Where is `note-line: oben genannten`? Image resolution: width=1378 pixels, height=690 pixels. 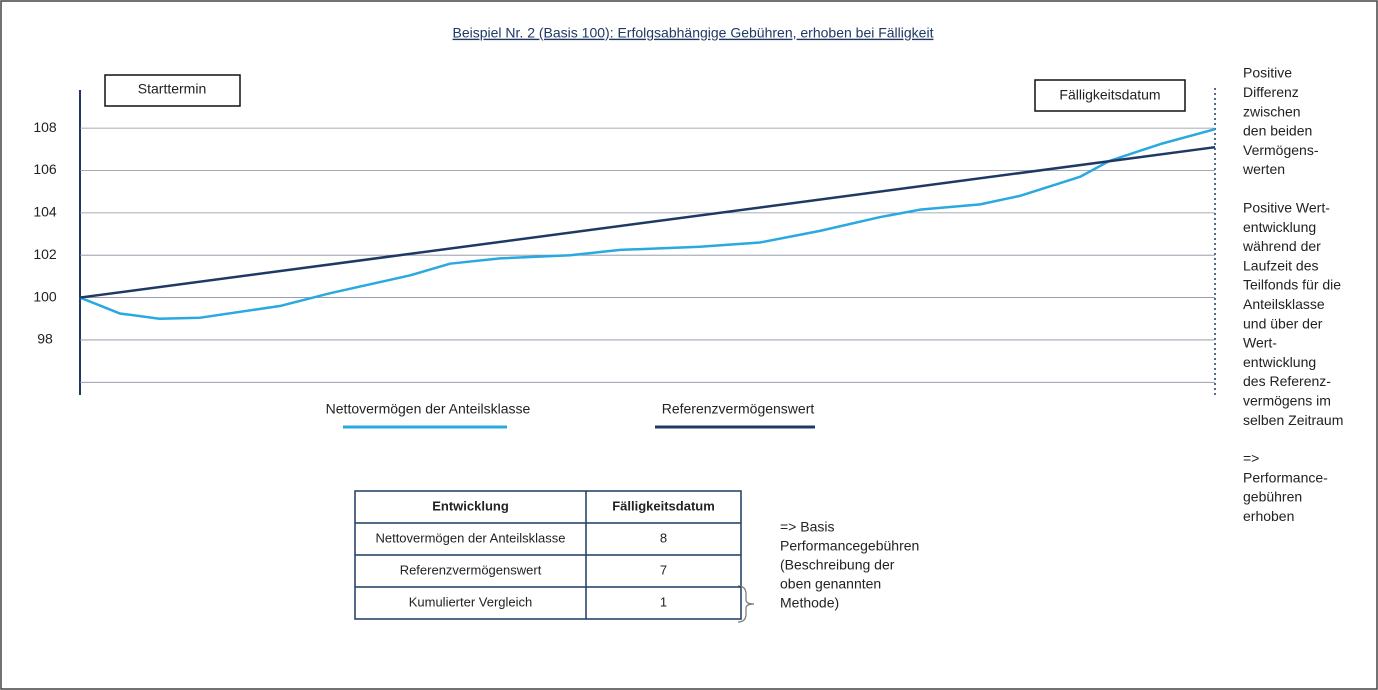 note-line: oben genannten is located at coordinates (830, 584).